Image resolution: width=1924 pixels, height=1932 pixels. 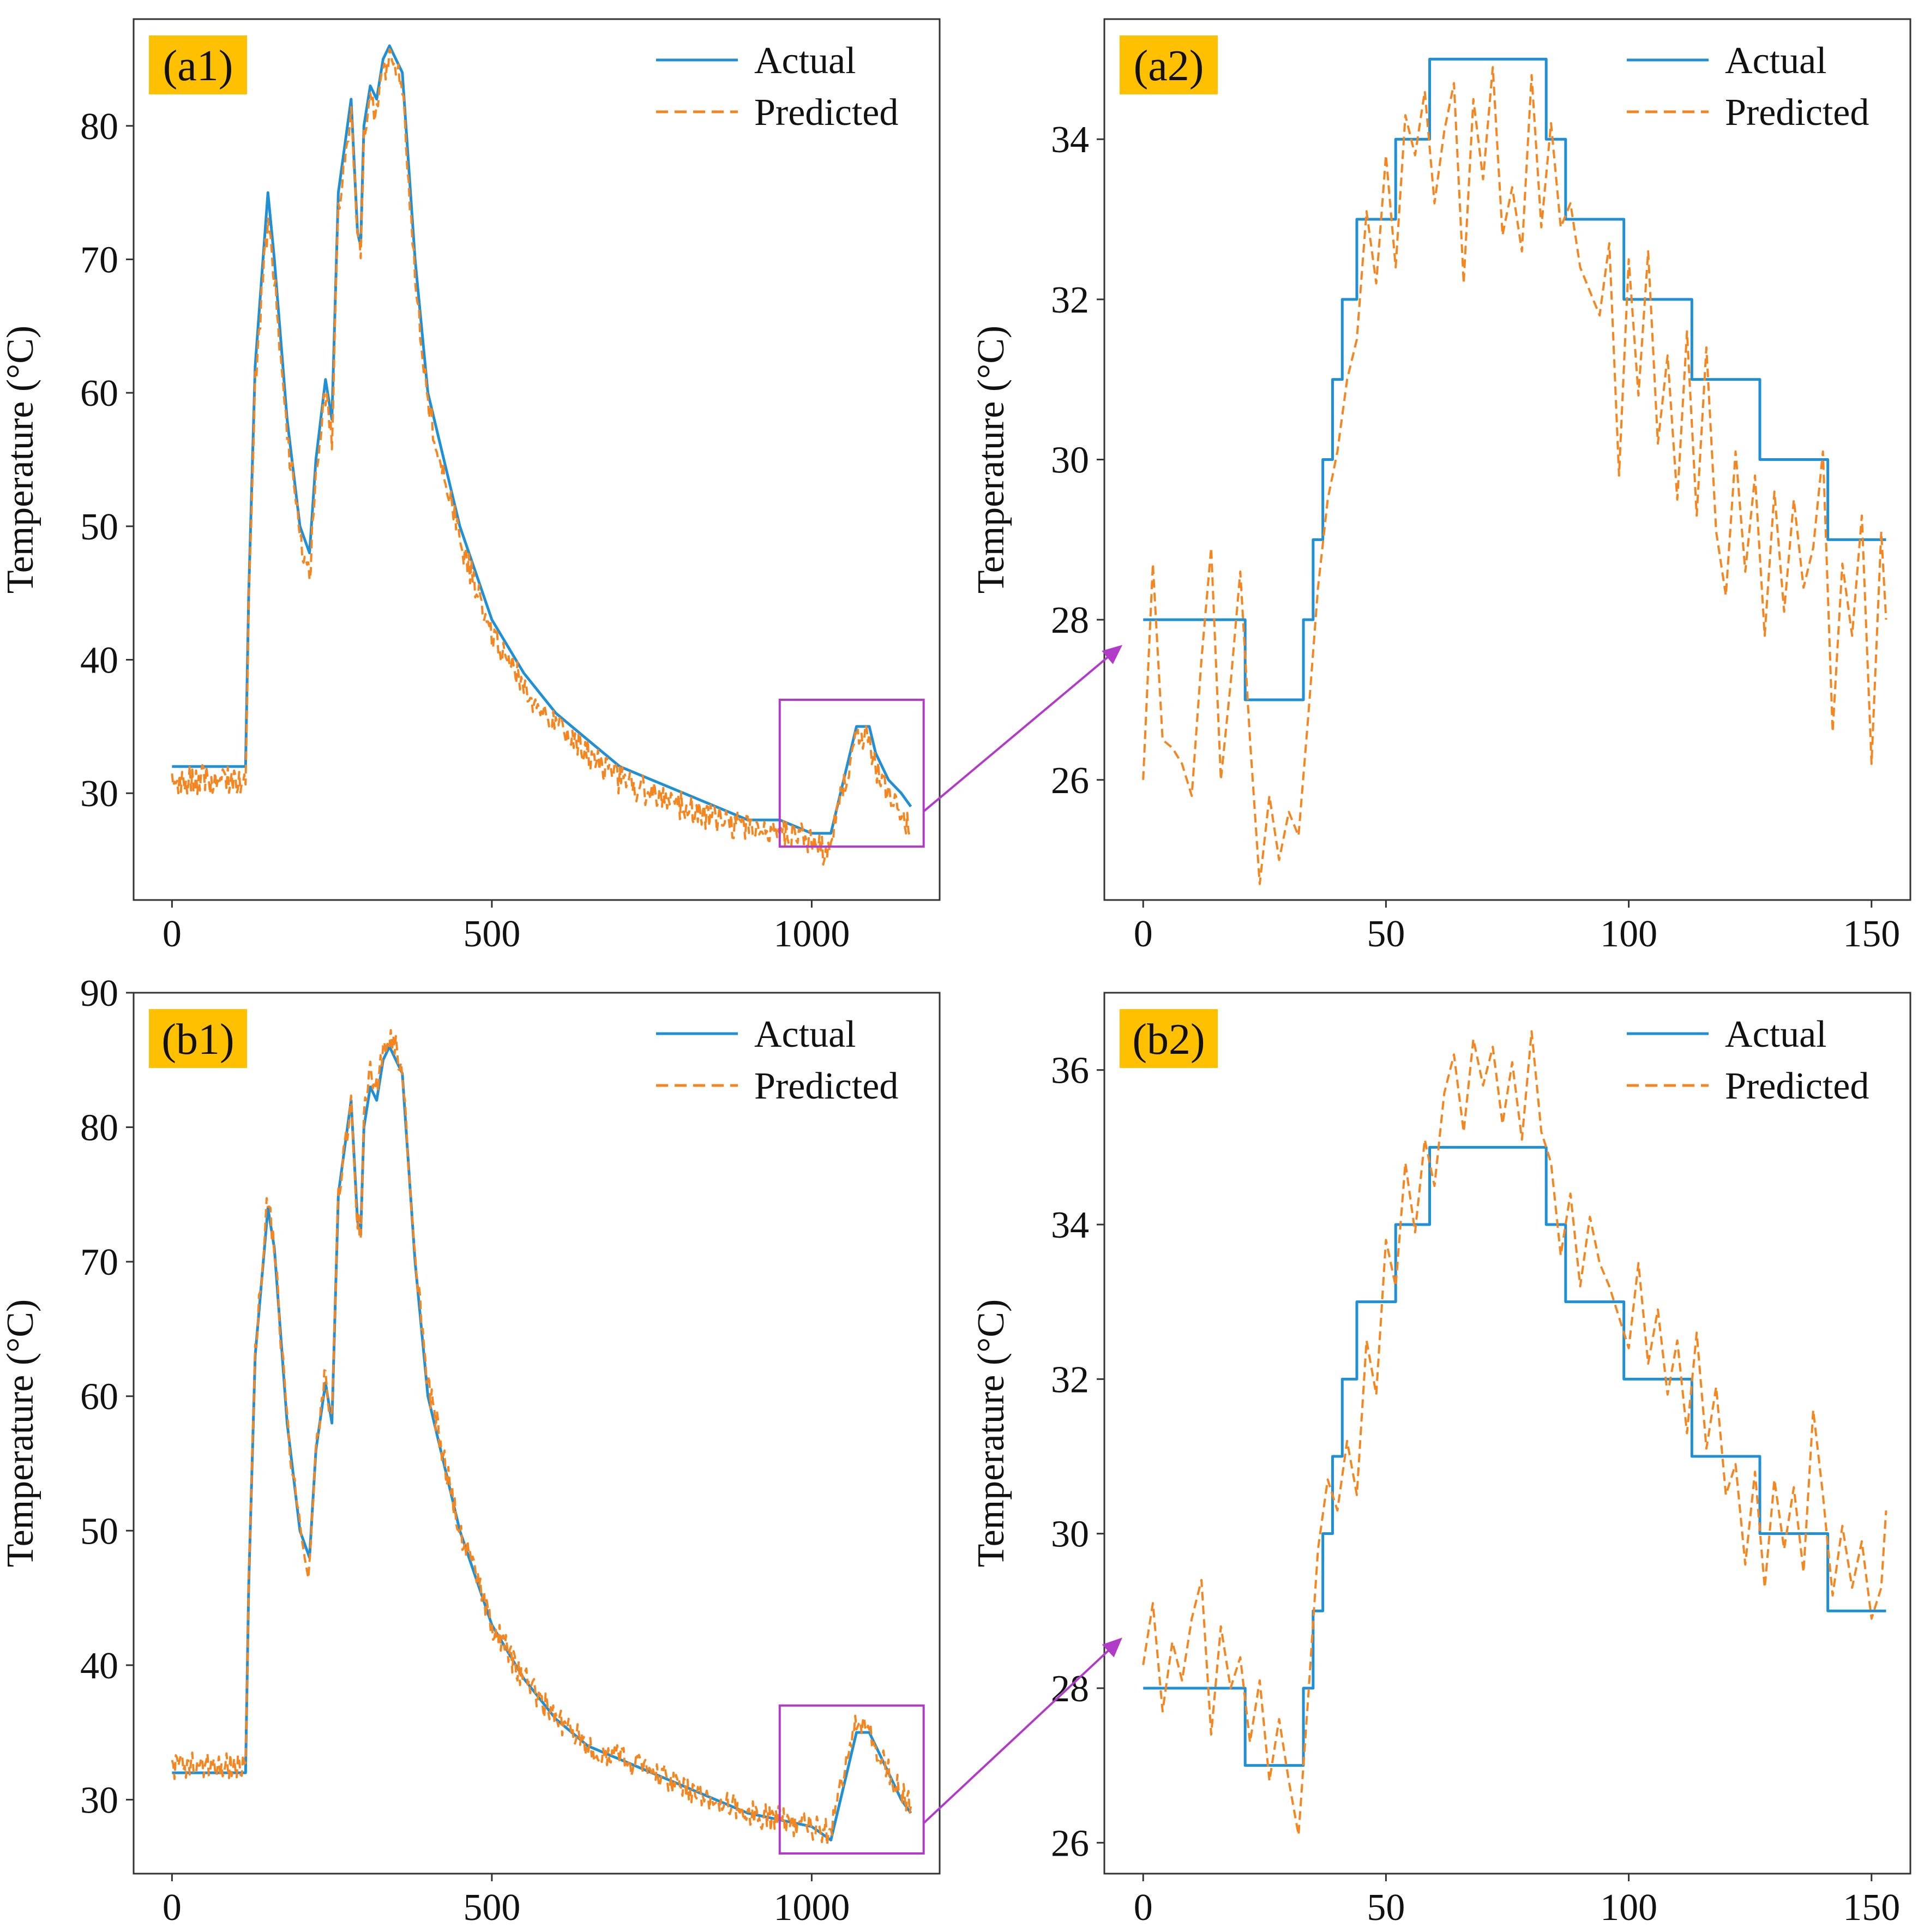 What do you see at coordinates (1070, 1071) in the screenshot?
I see `y-tick-label: 36` at bounding box center [1070, 1071].